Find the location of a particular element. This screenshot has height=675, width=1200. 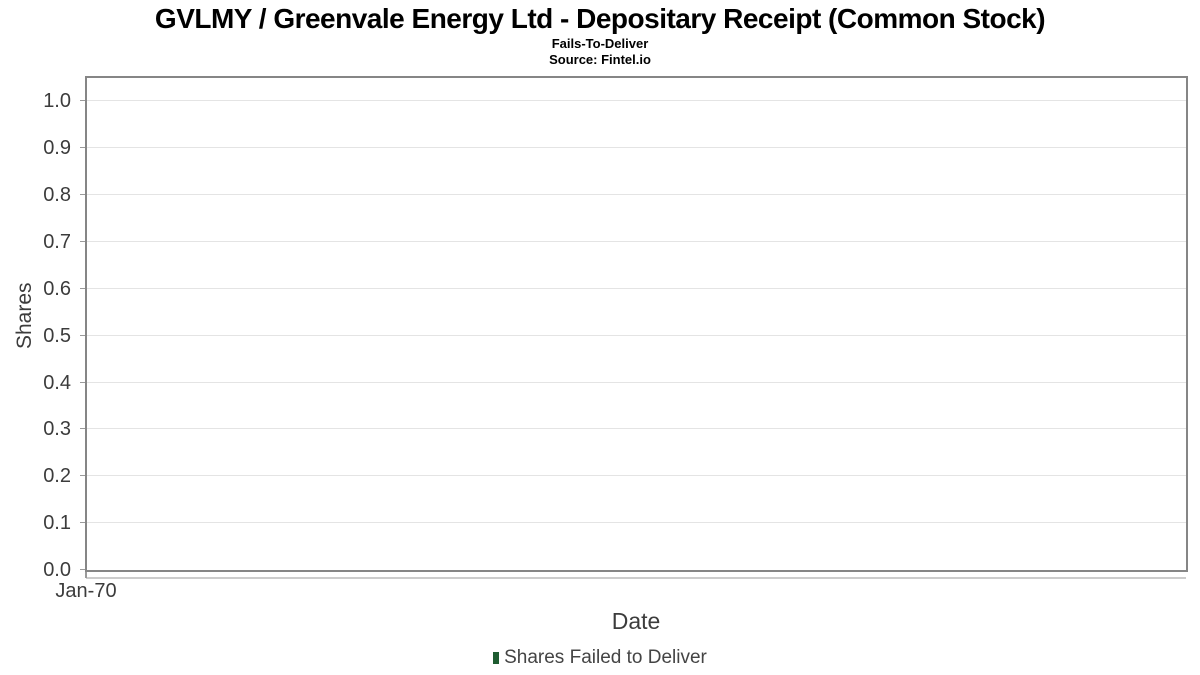

x-axis-title: Date is located at coordinates (636, 621).